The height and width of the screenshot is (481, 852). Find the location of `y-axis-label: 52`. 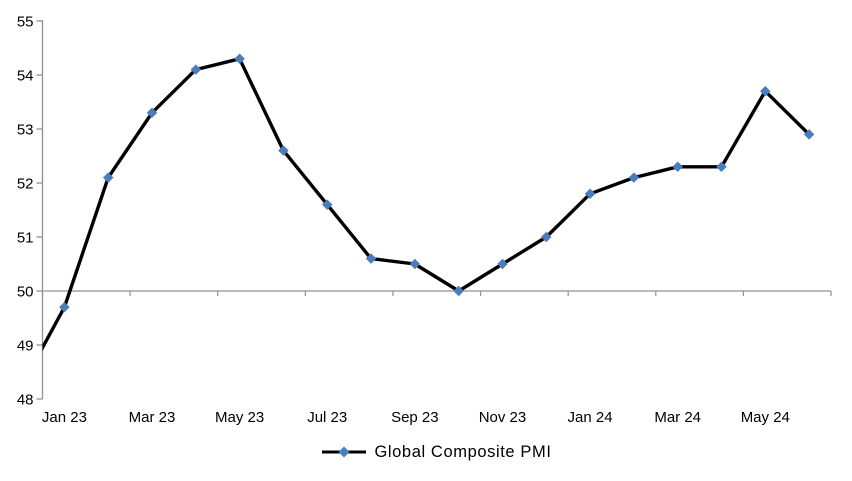

y-axis-label: 52 is located at coordinates (25, 184).